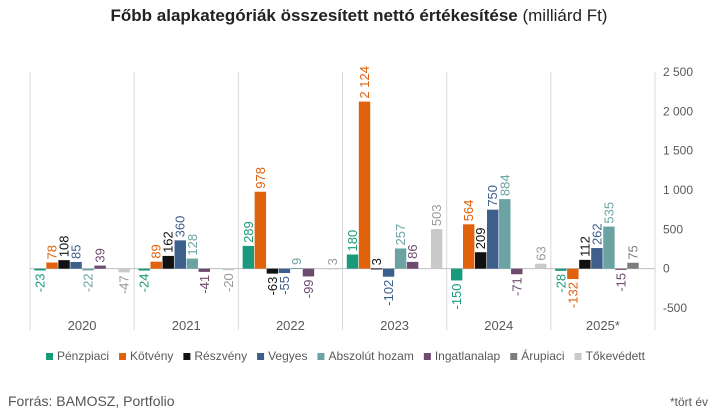 This screenshot has height=415, width=718. I want to click on data-label: -102, so click(388, 293).